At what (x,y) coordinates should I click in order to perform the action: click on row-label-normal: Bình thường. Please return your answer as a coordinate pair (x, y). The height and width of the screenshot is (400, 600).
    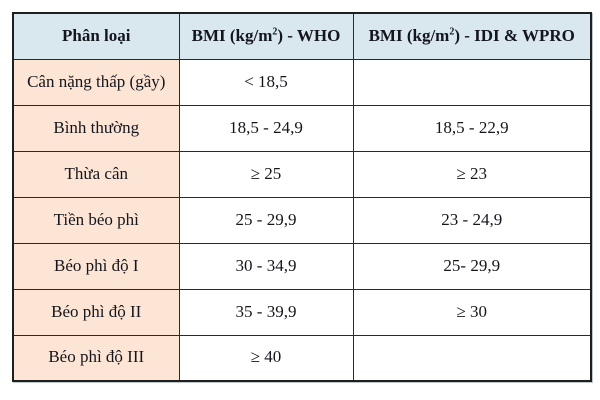
    Looking at the image, I should click on (96, 128).